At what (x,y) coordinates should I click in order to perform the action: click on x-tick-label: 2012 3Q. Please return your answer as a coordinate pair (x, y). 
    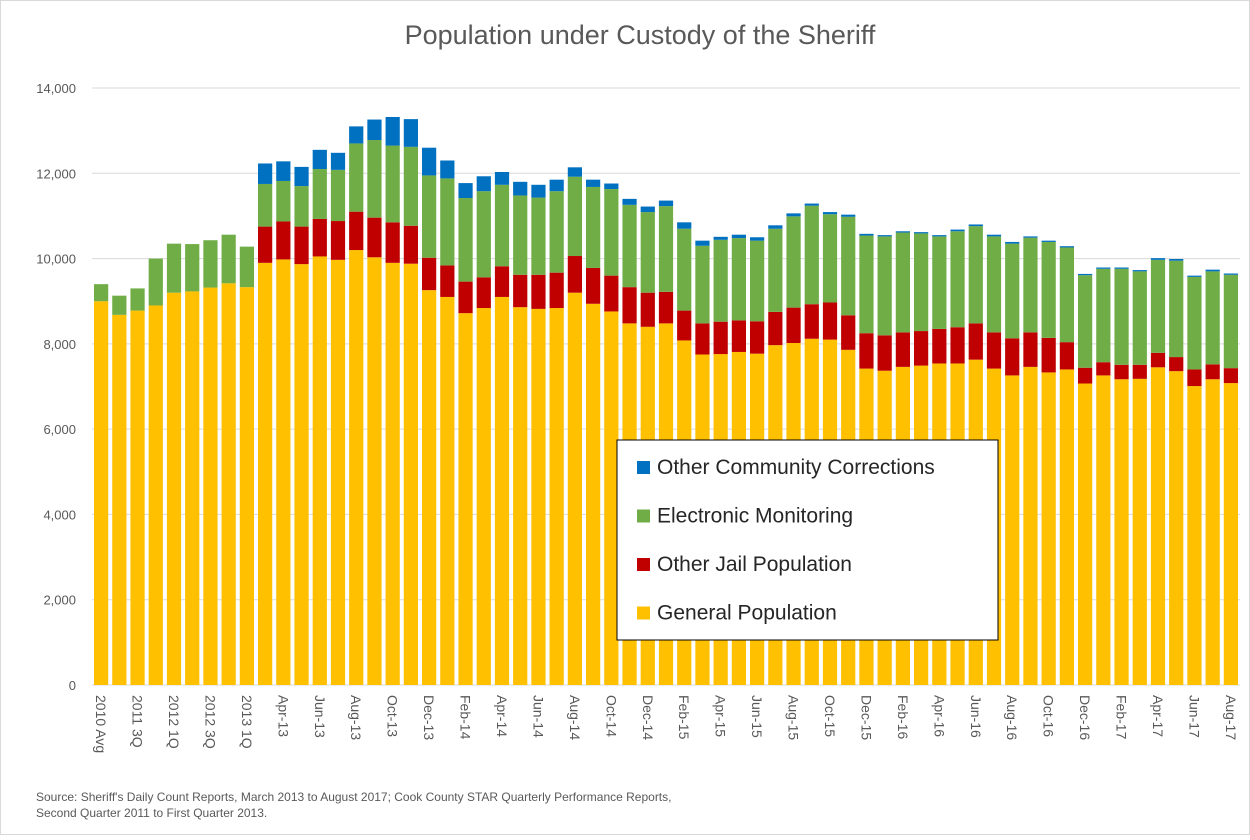
    Looking at the image, I should click on (210, 722).